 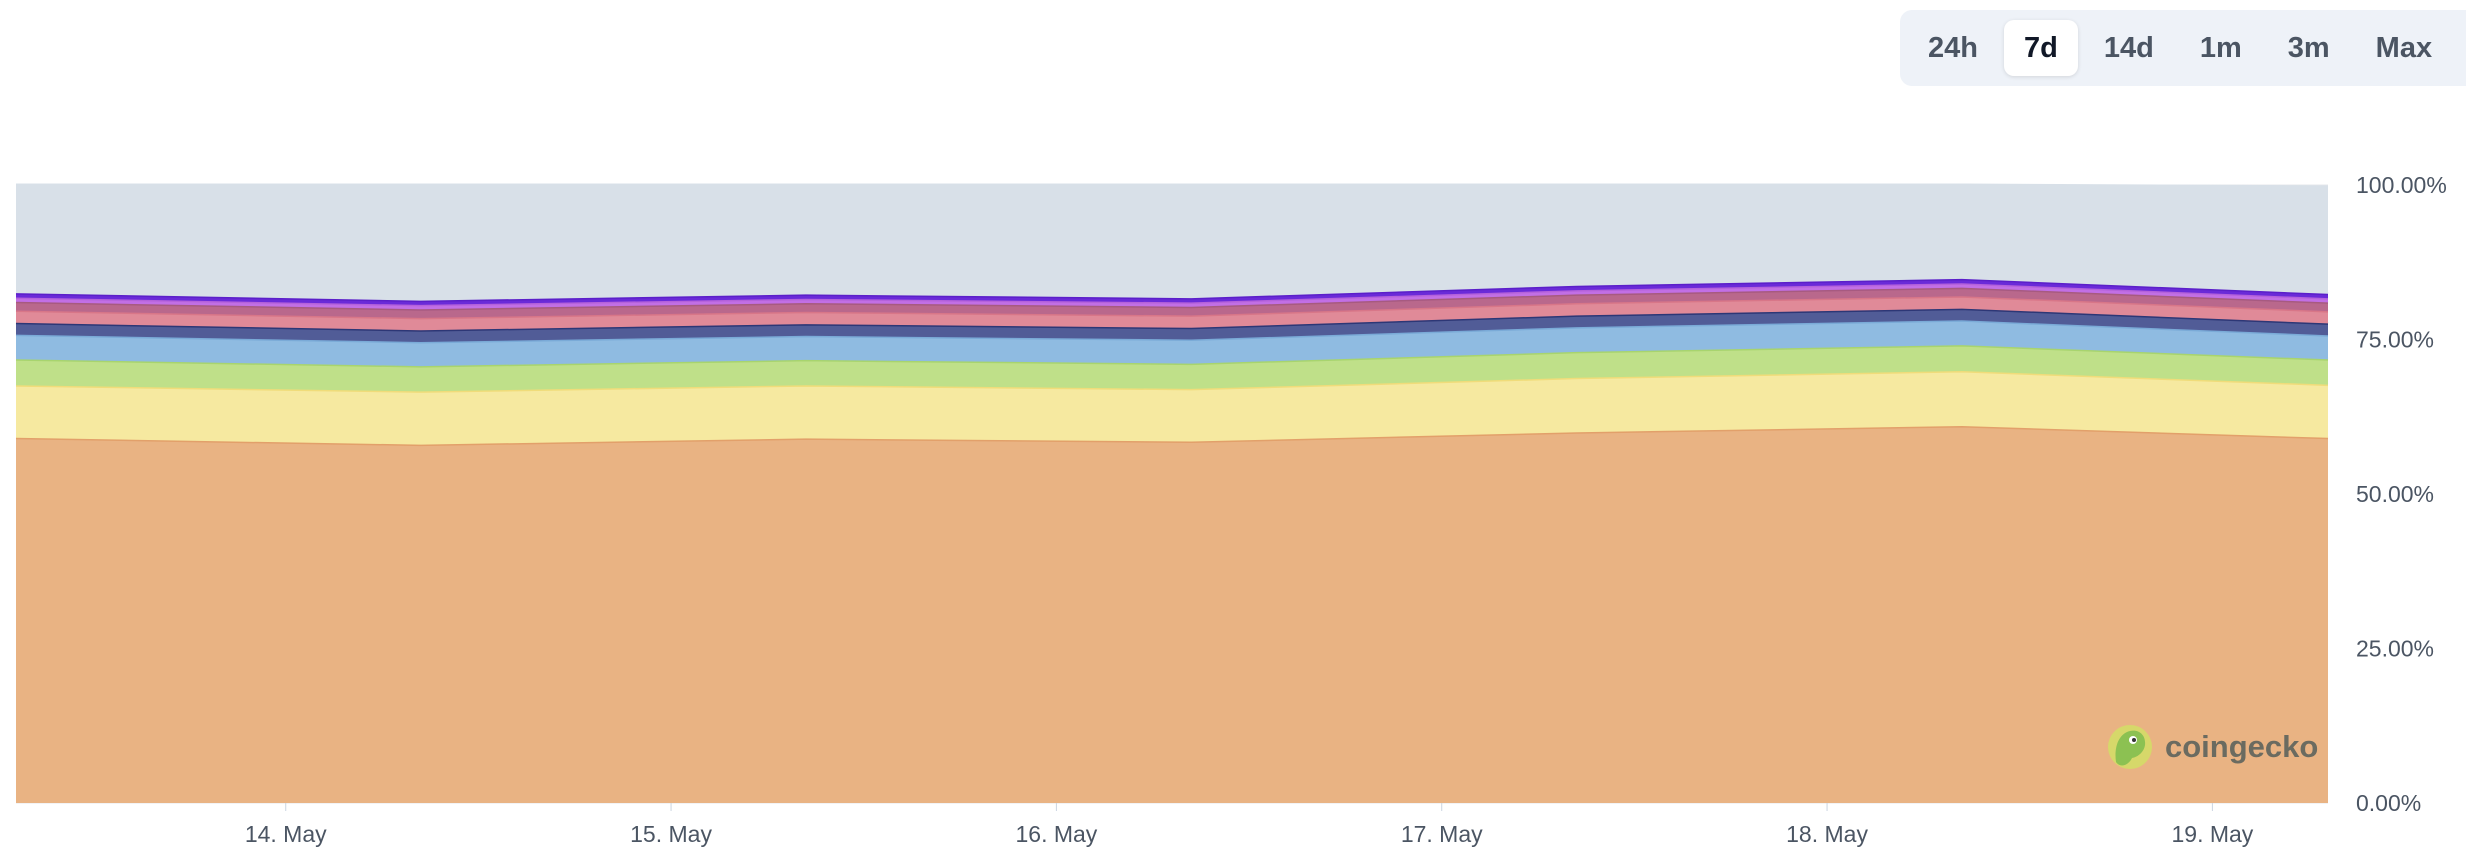 I want to click on y-axis-ticks: 0.00% 25.00% 50.00% 75.00% 100.00%, so click(x=2401, y=494).